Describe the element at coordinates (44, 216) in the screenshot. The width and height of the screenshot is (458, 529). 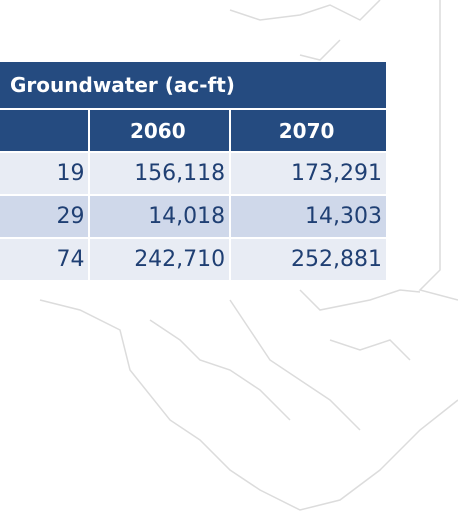
I see `cell: 29` at that location.